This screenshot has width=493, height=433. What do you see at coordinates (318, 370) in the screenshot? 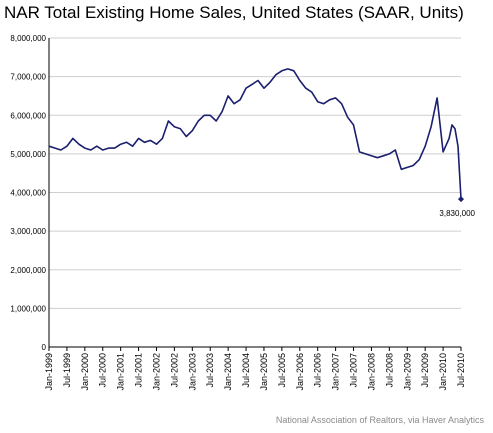
I see `x-tick-label: Jul-2006` at bounding box center [318, 370].